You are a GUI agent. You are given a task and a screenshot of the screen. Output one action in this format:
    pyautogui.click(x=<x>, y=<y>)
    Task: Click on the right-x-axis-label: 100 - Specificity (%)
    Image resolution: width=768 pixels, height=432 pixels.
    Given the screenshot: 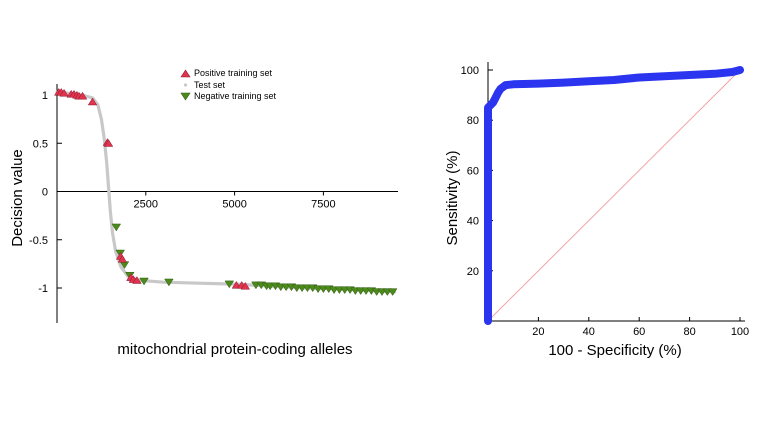 What is the action you would take?
    pyautogui.click(x=614, y=350)
    